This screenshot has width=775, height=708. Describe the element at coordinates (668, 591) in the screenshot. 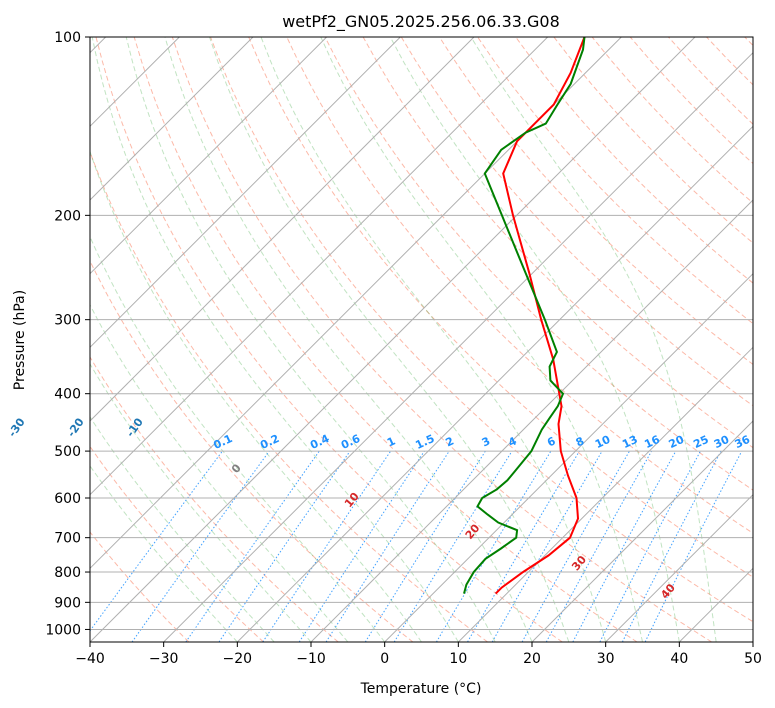

I see `moist-adiabat-label: 40` at that location.